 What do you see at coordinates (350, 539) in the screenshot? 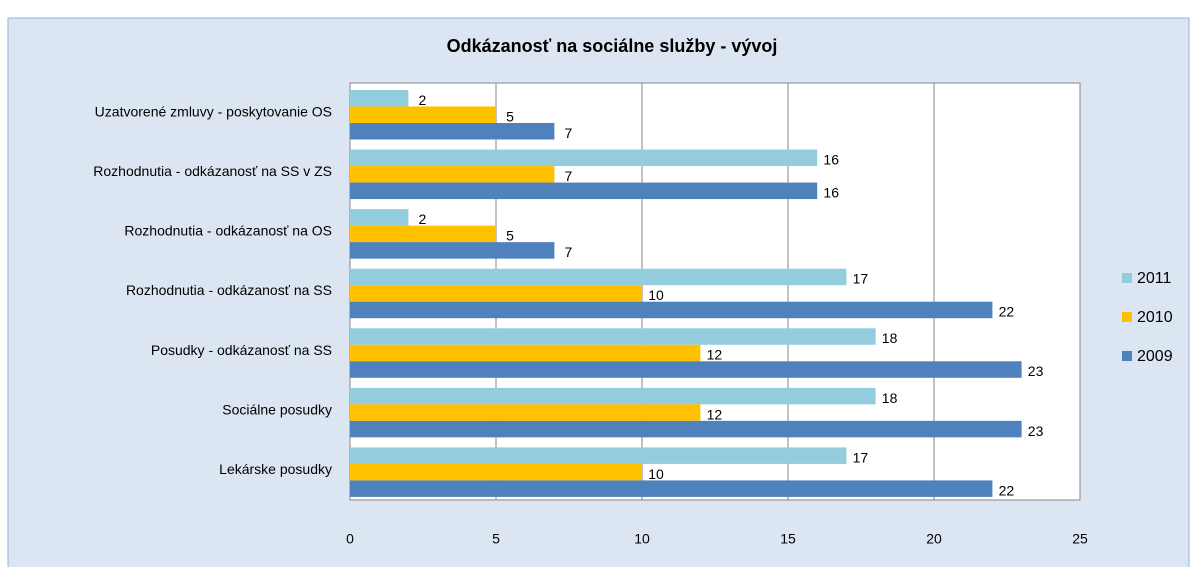
I see `x-tick-label: 0` at bounding box center [350, 539].